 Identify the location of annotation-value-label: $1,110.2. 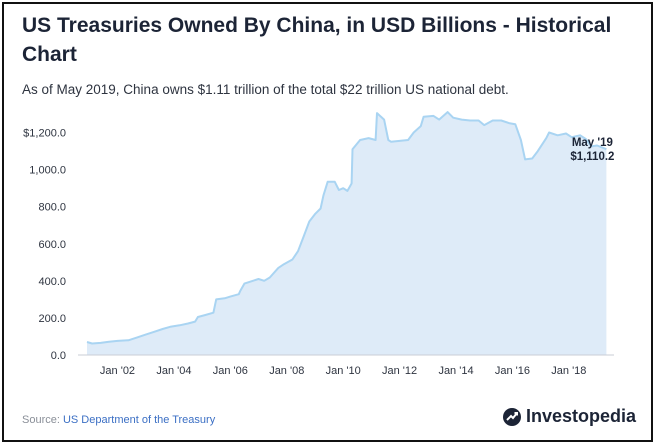
(592, 157).